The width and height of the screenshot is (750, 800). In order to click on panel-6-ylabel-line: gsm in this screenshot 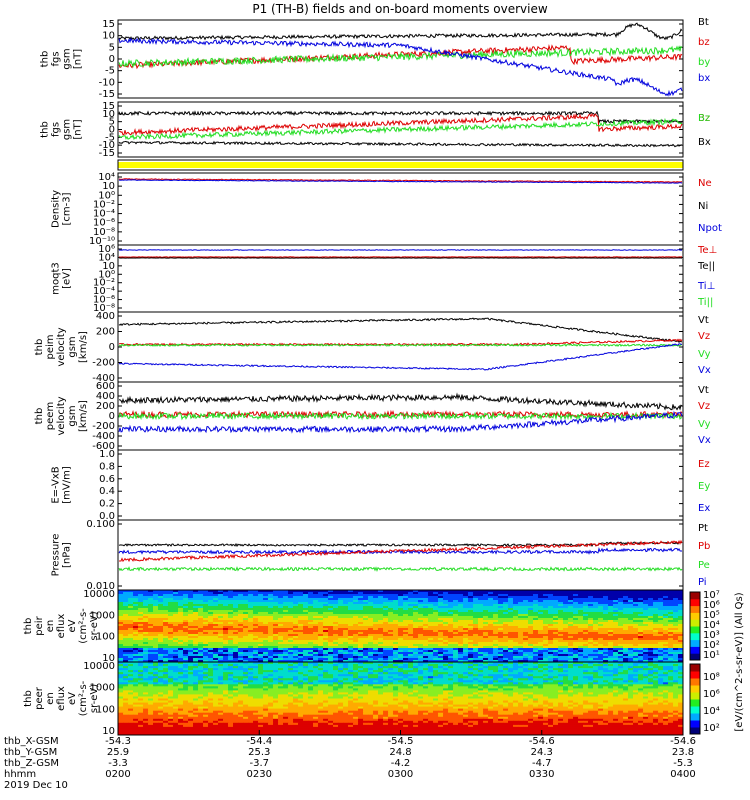, I will do `click(72, 415)`.